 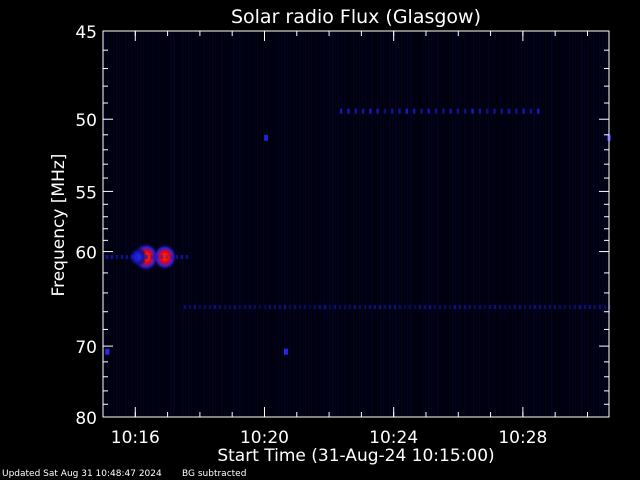 I want to click on x-axis-label: Start Time (31-Aug-24 10:15:00), so click(x=355, y=456).